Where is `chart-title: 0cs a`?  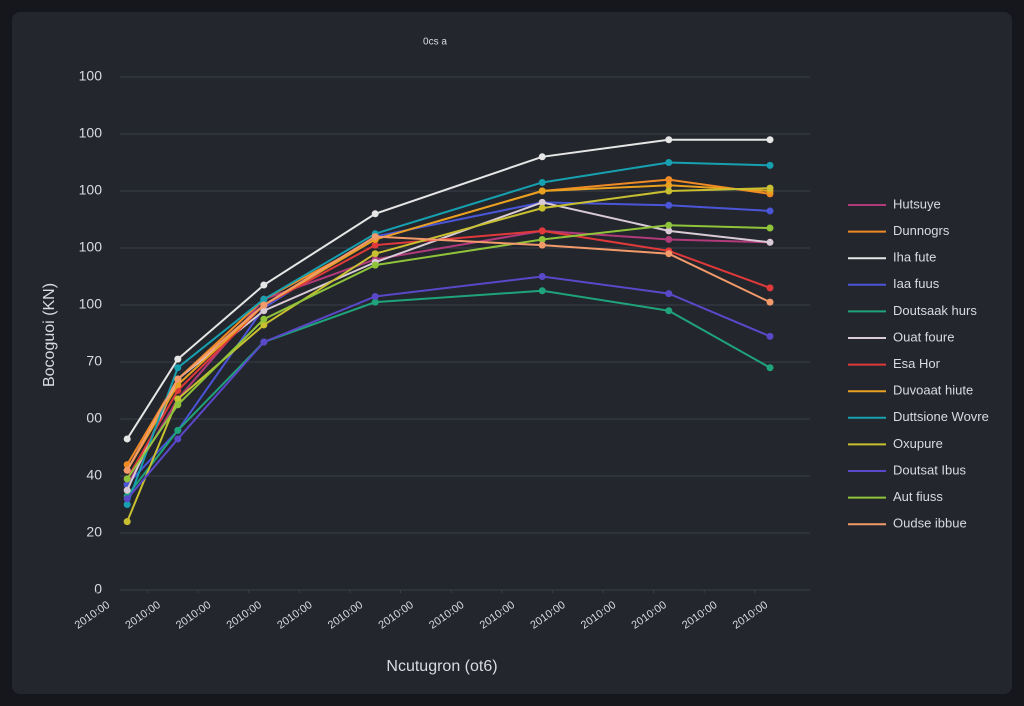 chart-title: 0cs a is located at coordinates (435, 42).